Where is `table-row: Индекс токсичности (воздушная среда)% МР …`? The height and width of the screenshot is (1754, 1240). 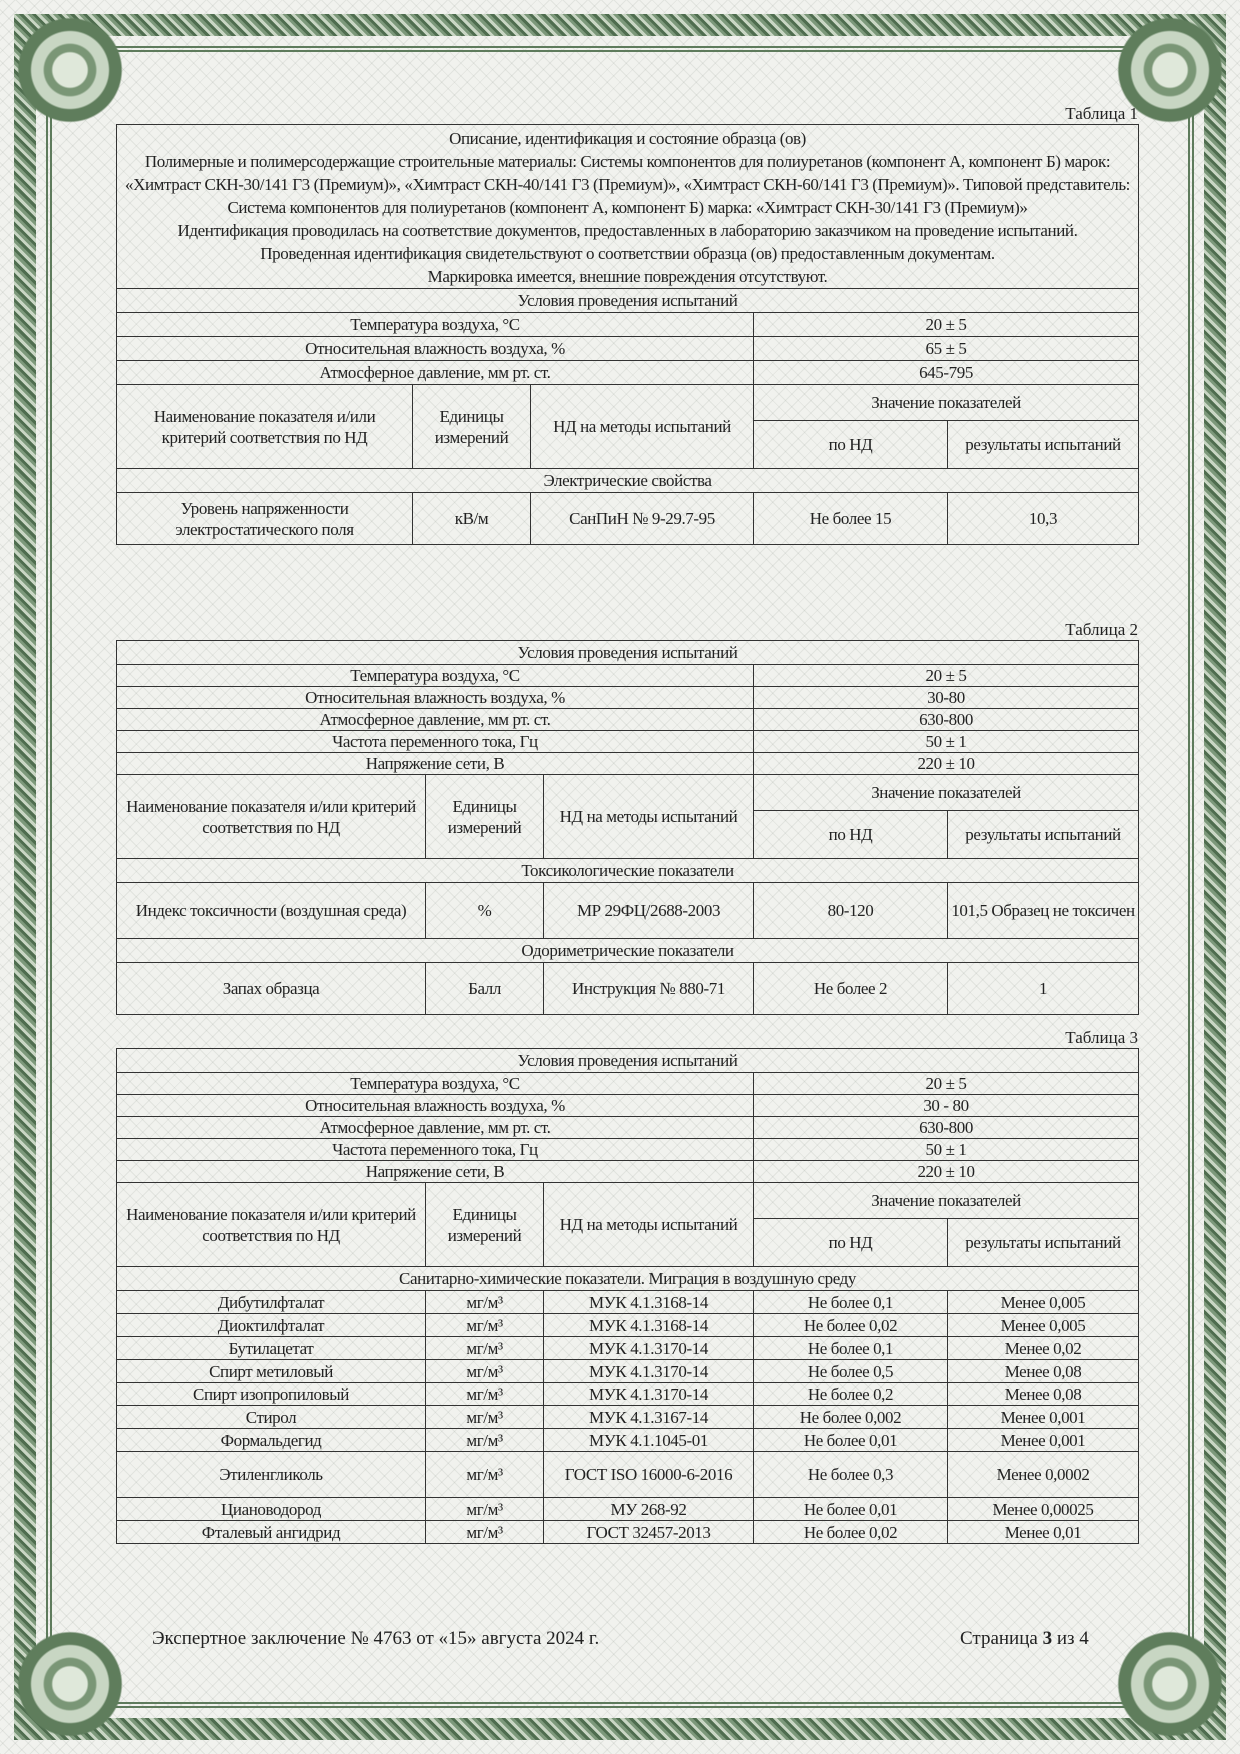
table-row: Индекс токсичности (воздушная среда)% МР … is located at coordinates (628, 910).